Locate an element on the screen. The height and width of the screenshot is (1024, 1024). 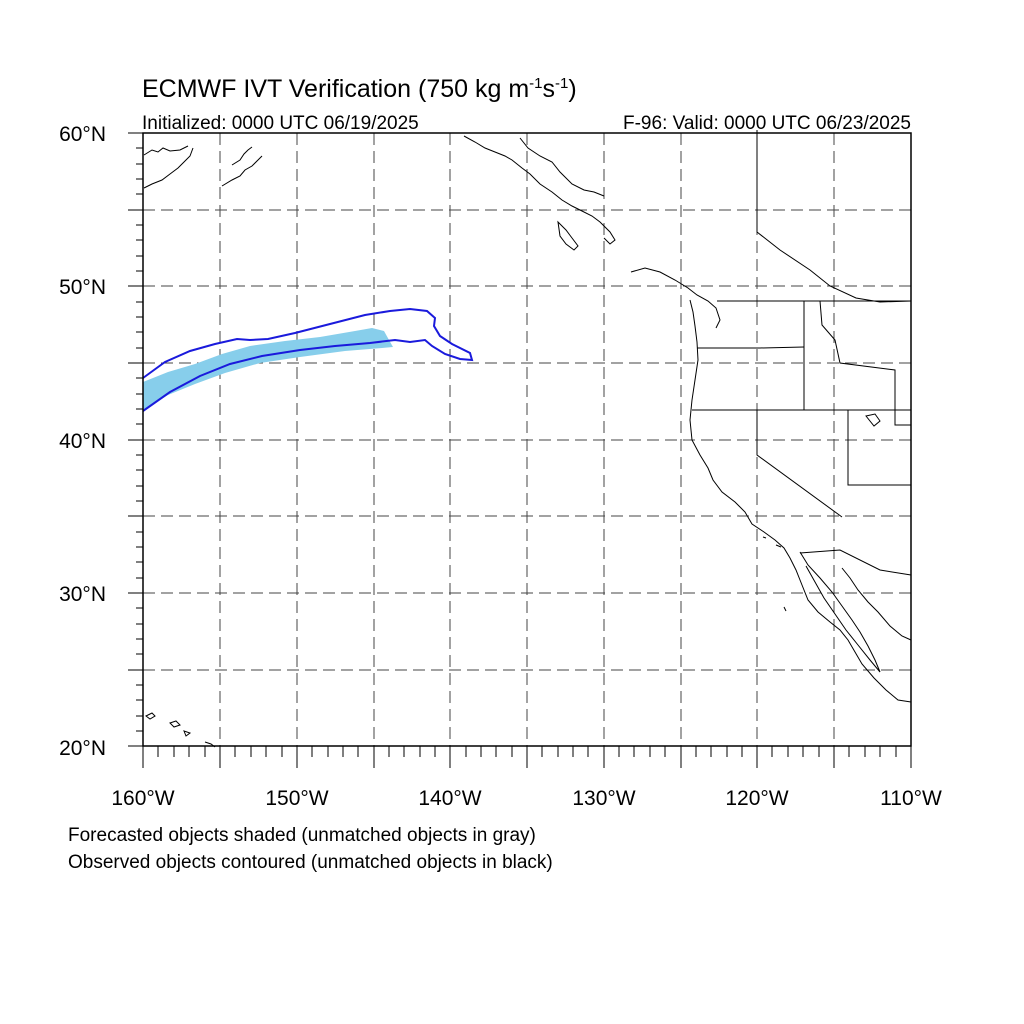
valid-time-label: F-96: Valid: 0000 UTC 06/23/2025 is located at coordinates (767, 123).